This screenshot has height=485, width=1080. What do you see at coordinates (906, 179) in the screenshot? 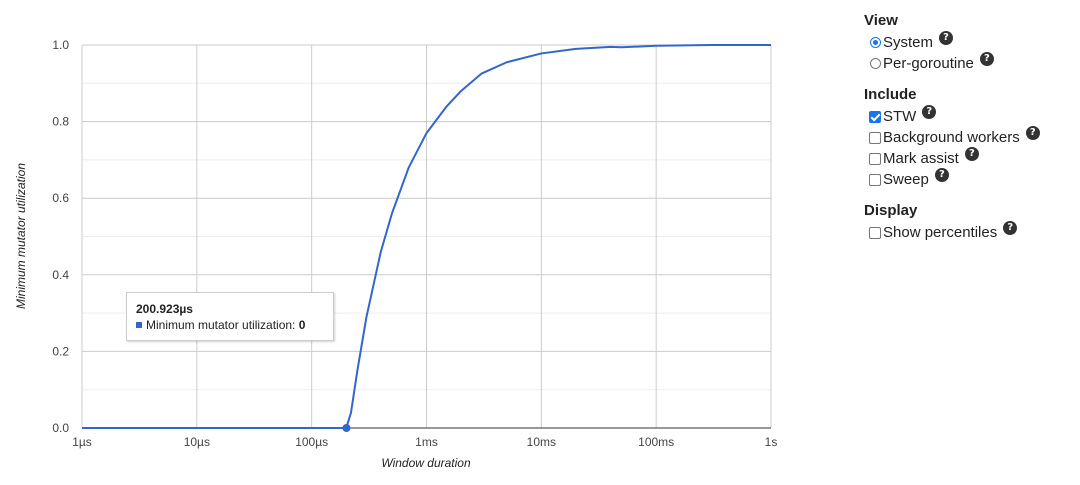
I see `include-option-sweep-label: Sweep` at bounding box center [906, 179].